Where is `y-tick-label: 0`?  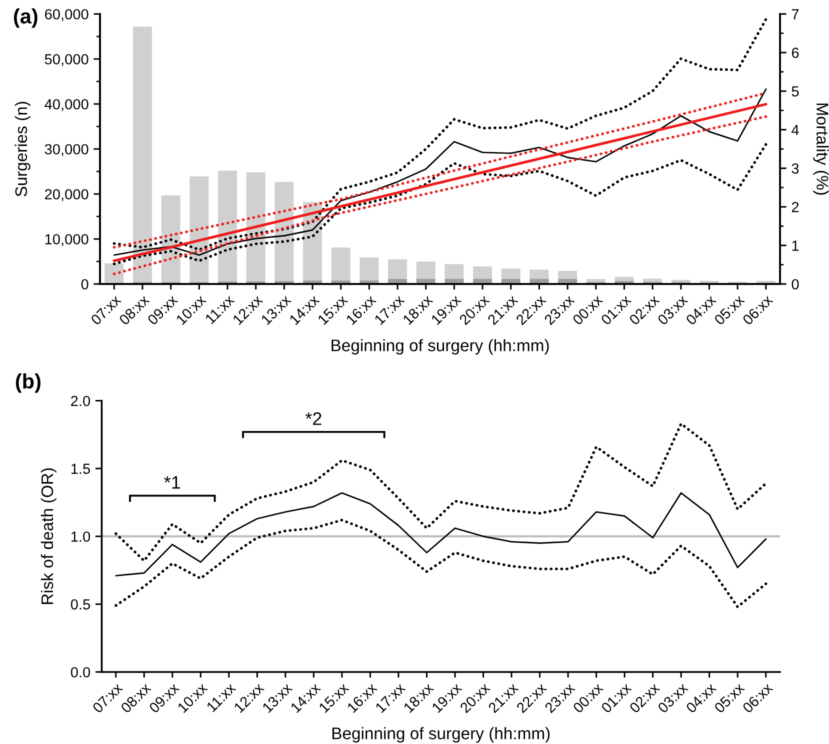
y-tick-label: 0 is located at coordinates (84, 284).